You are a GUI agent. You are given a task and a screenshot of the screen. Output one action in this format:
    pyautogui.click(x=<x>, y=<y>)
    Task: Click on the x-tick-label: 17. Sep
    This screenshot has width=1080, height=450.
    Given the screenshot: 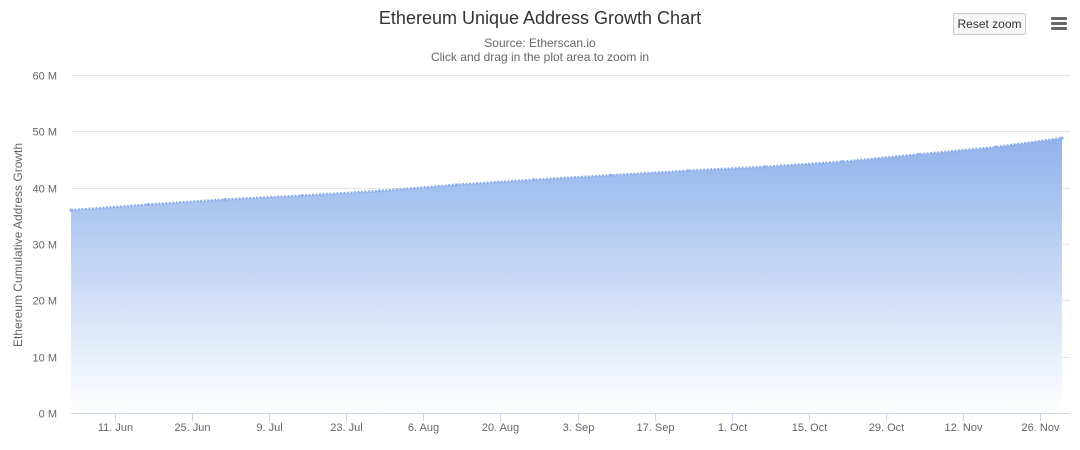 What is the action you would take?
    pyautogui.click(x=656, y=428)
    